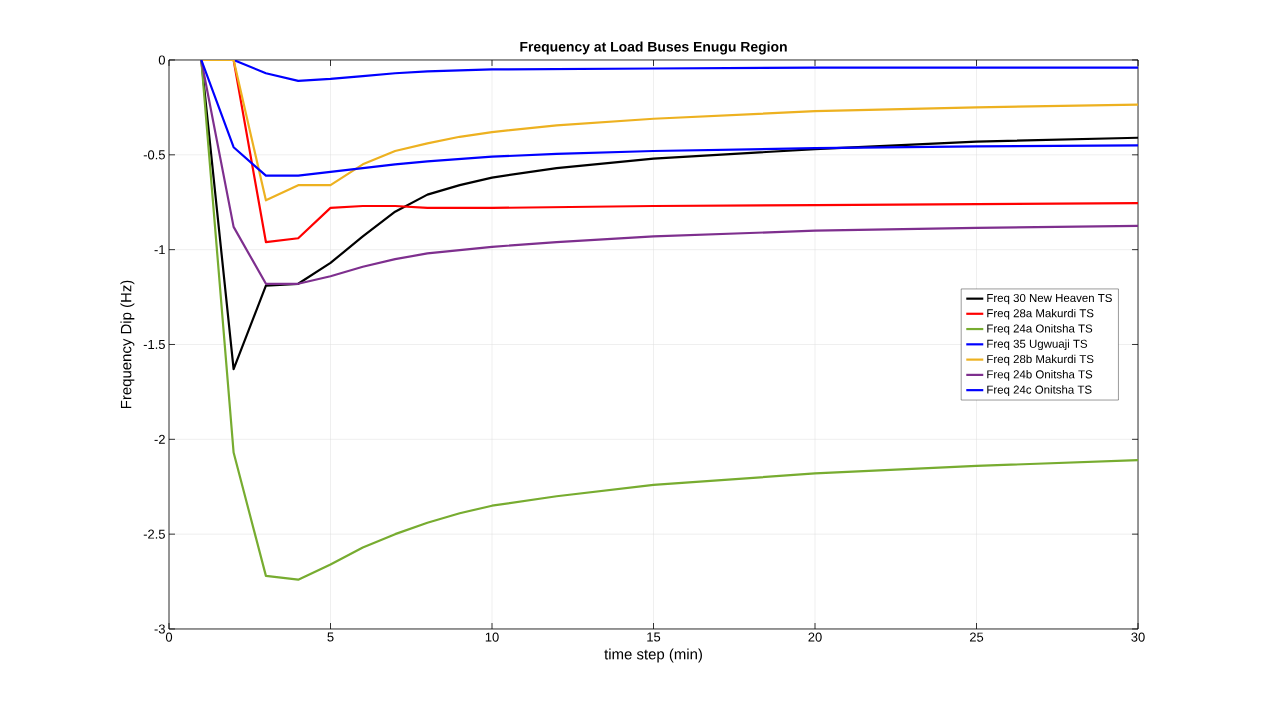 This screenshot has height=704, width=1267. What do you see at coordinates (330, 637) in the screenshot?
I see `x-tick-label: 5` at bounding box center [330, 637].